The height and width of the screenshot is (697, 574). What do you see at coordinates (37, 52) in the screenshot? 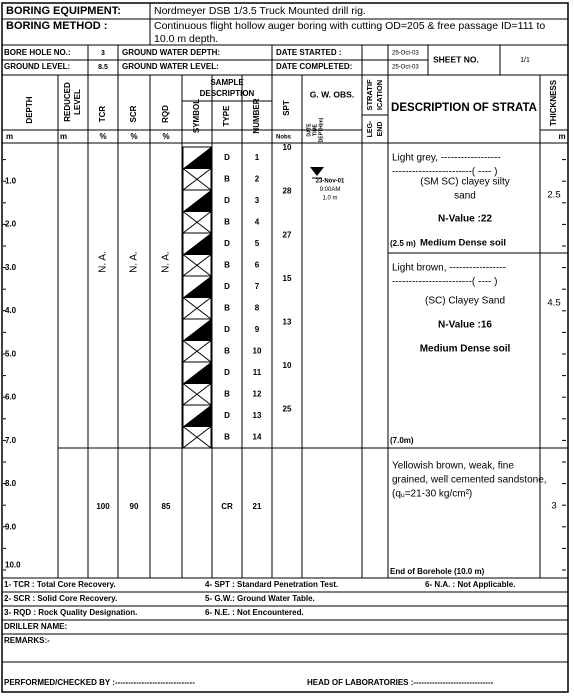
I see `label: BORE HOLE NO.:` at bounding box center [37, 52].